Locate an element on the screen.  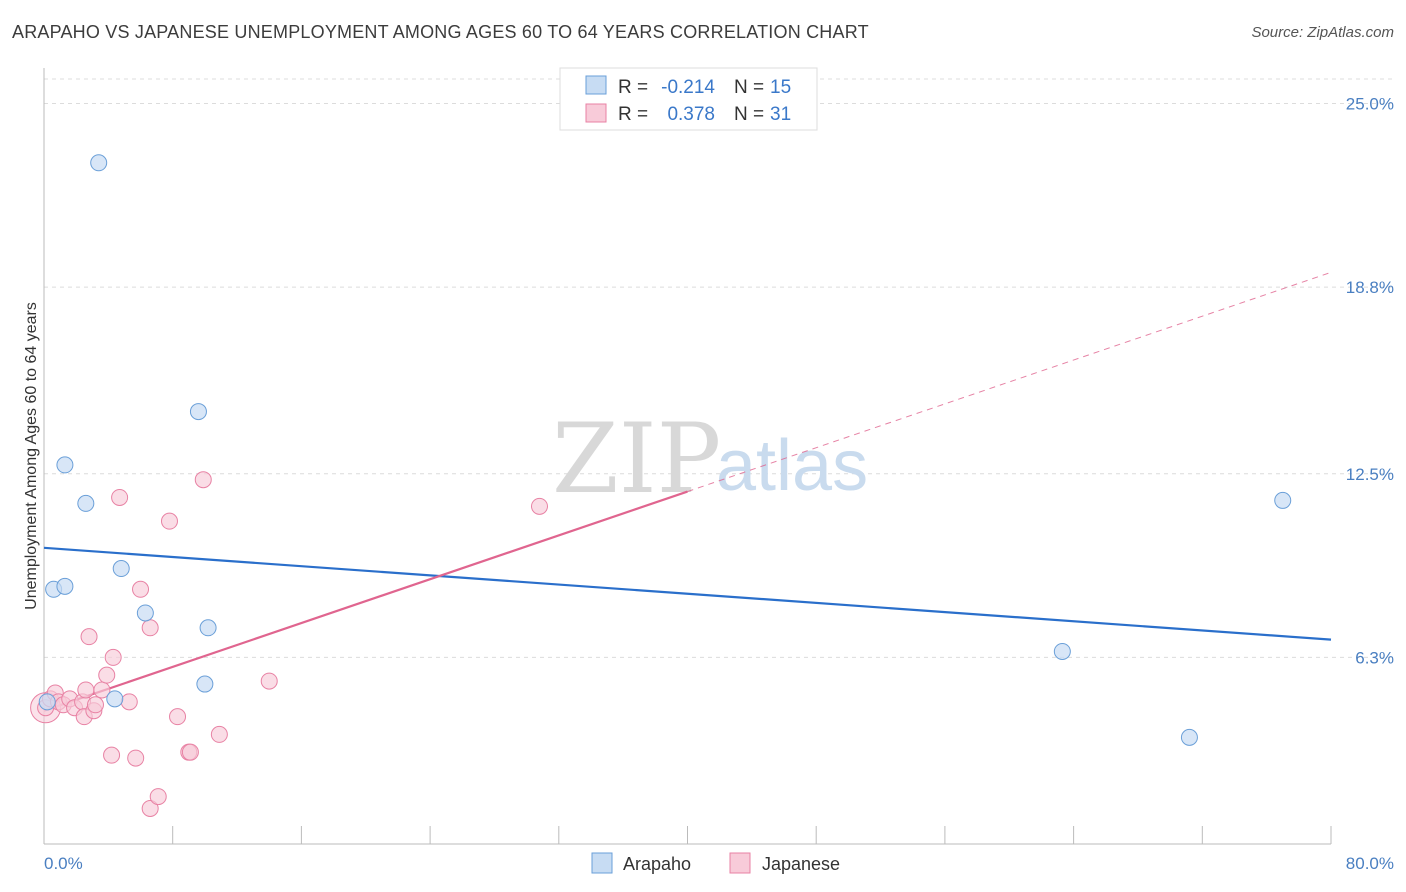
y-tick-label: 18.8% is located at coordinates (1370, 287).